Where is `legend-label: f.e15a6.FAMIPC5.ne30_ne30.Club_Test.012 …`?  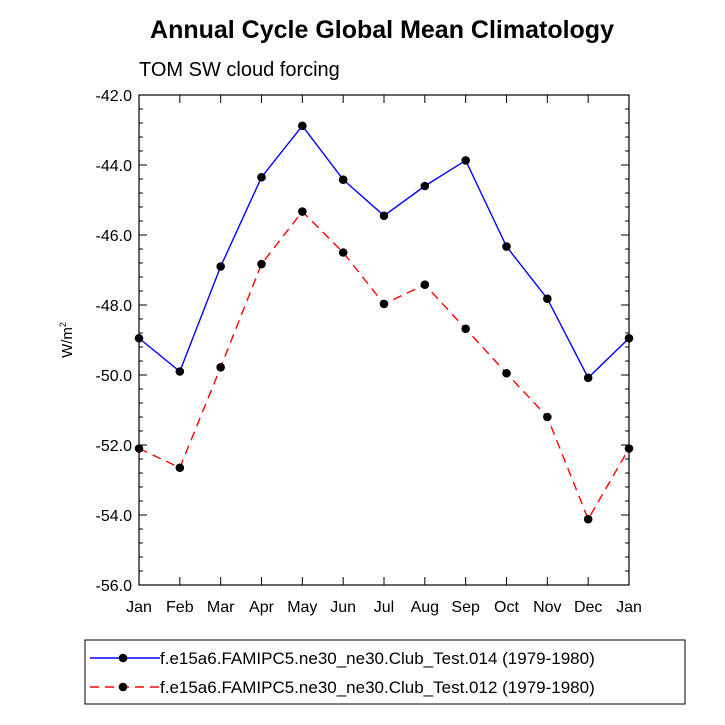 legend-label: f.e15a6.FAMIPC5.ne30_ne30.Club_Test.012 … is located at coordinates (377, 687).